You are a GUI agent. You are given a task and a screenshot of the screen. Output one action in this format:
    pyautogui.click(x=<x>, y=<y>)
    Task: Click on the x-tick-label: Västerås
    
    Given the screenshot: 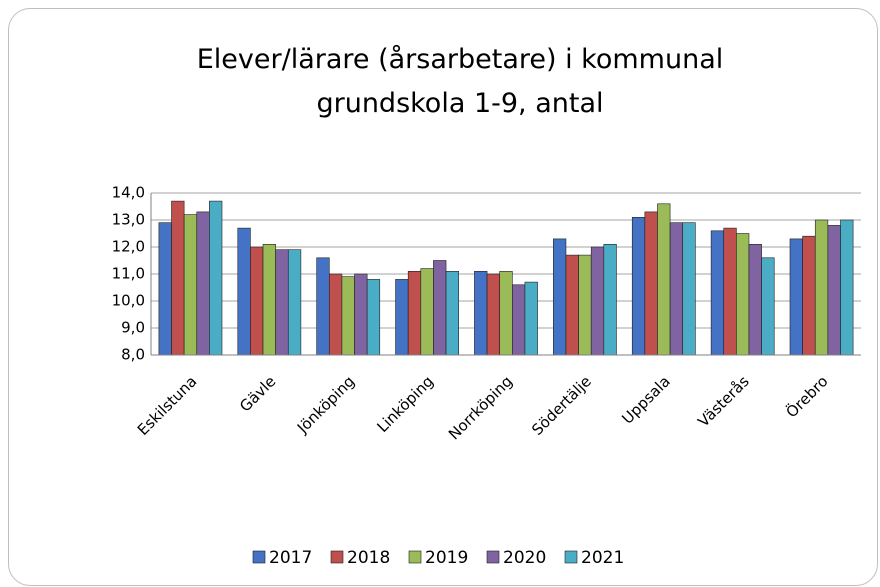 What is the action you would take?
    pyautogui.click(x=723, y=401)
    